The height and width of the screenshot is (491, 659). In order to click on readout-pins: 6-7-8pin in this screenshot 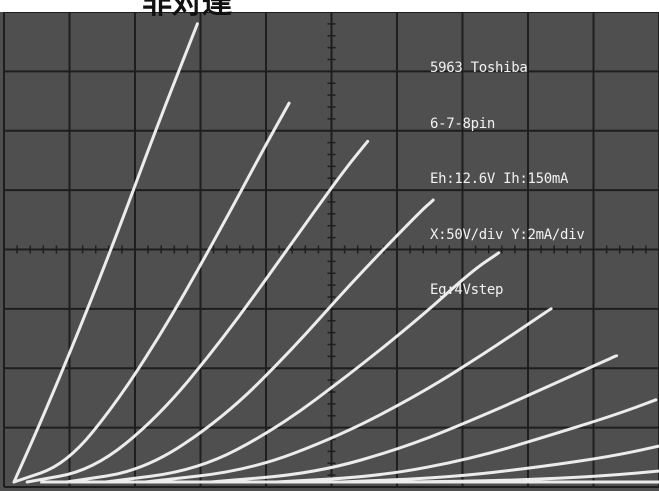, I will do `click(463, 123)`.